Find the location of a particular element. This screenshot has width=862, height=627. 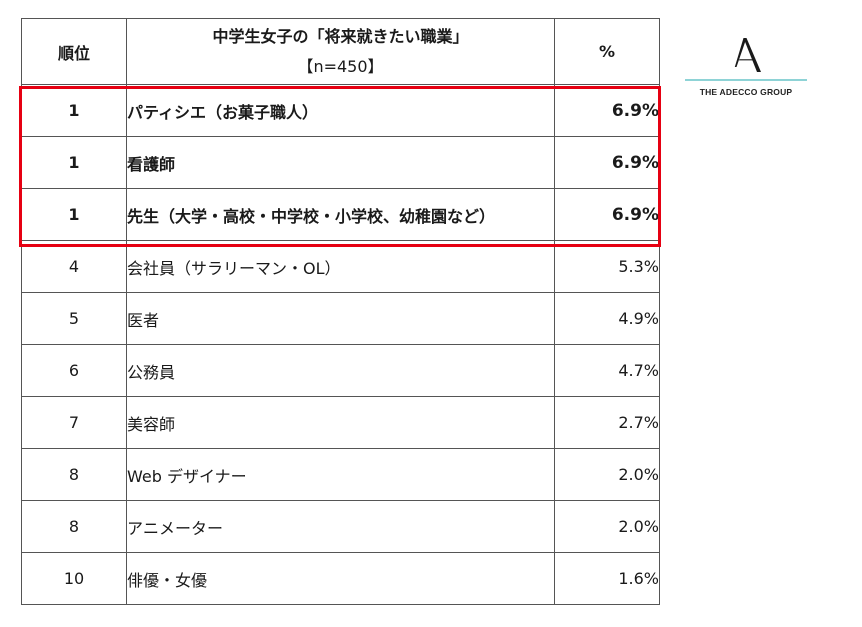

adecco-group-logo: THE ADECCO GROUP is located at coordinates (746, 68).